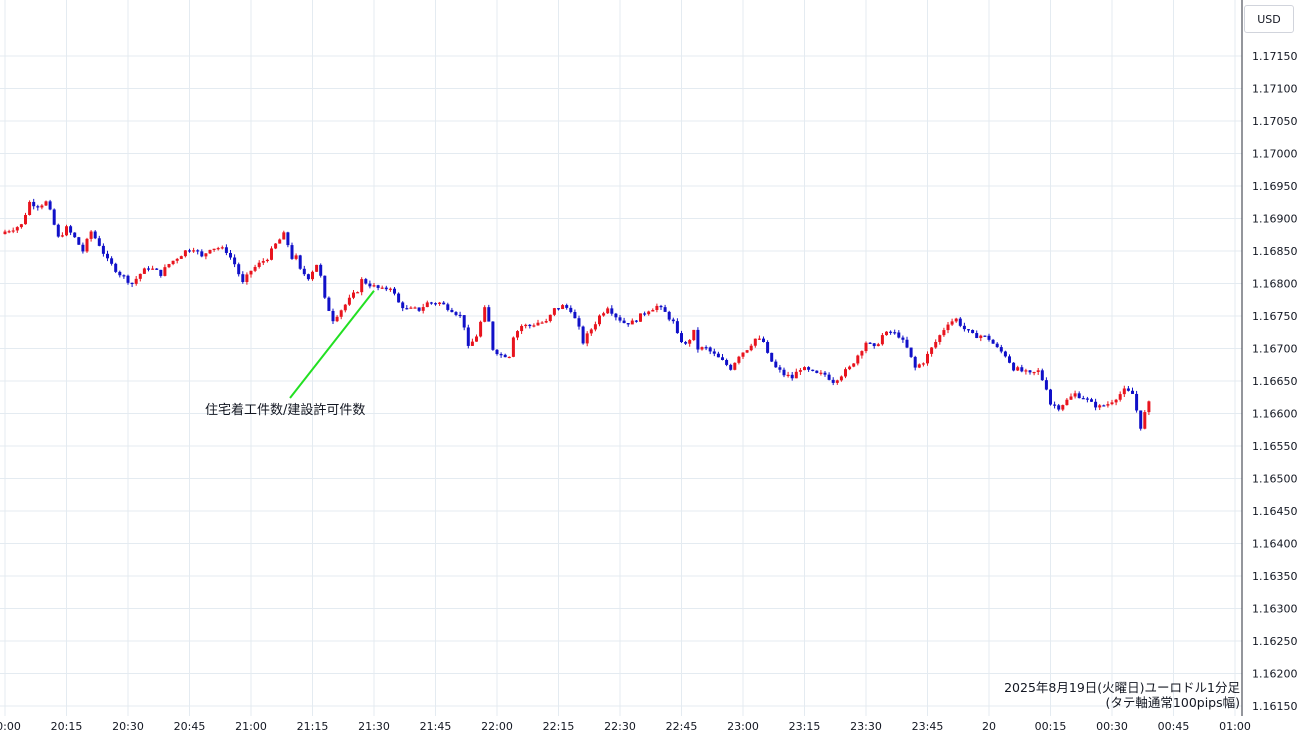  What do you see at coordinates (1275, 349) in the screenshot?
I see `price-tick-label: 1.16700` at bounding box center [1275, 349].